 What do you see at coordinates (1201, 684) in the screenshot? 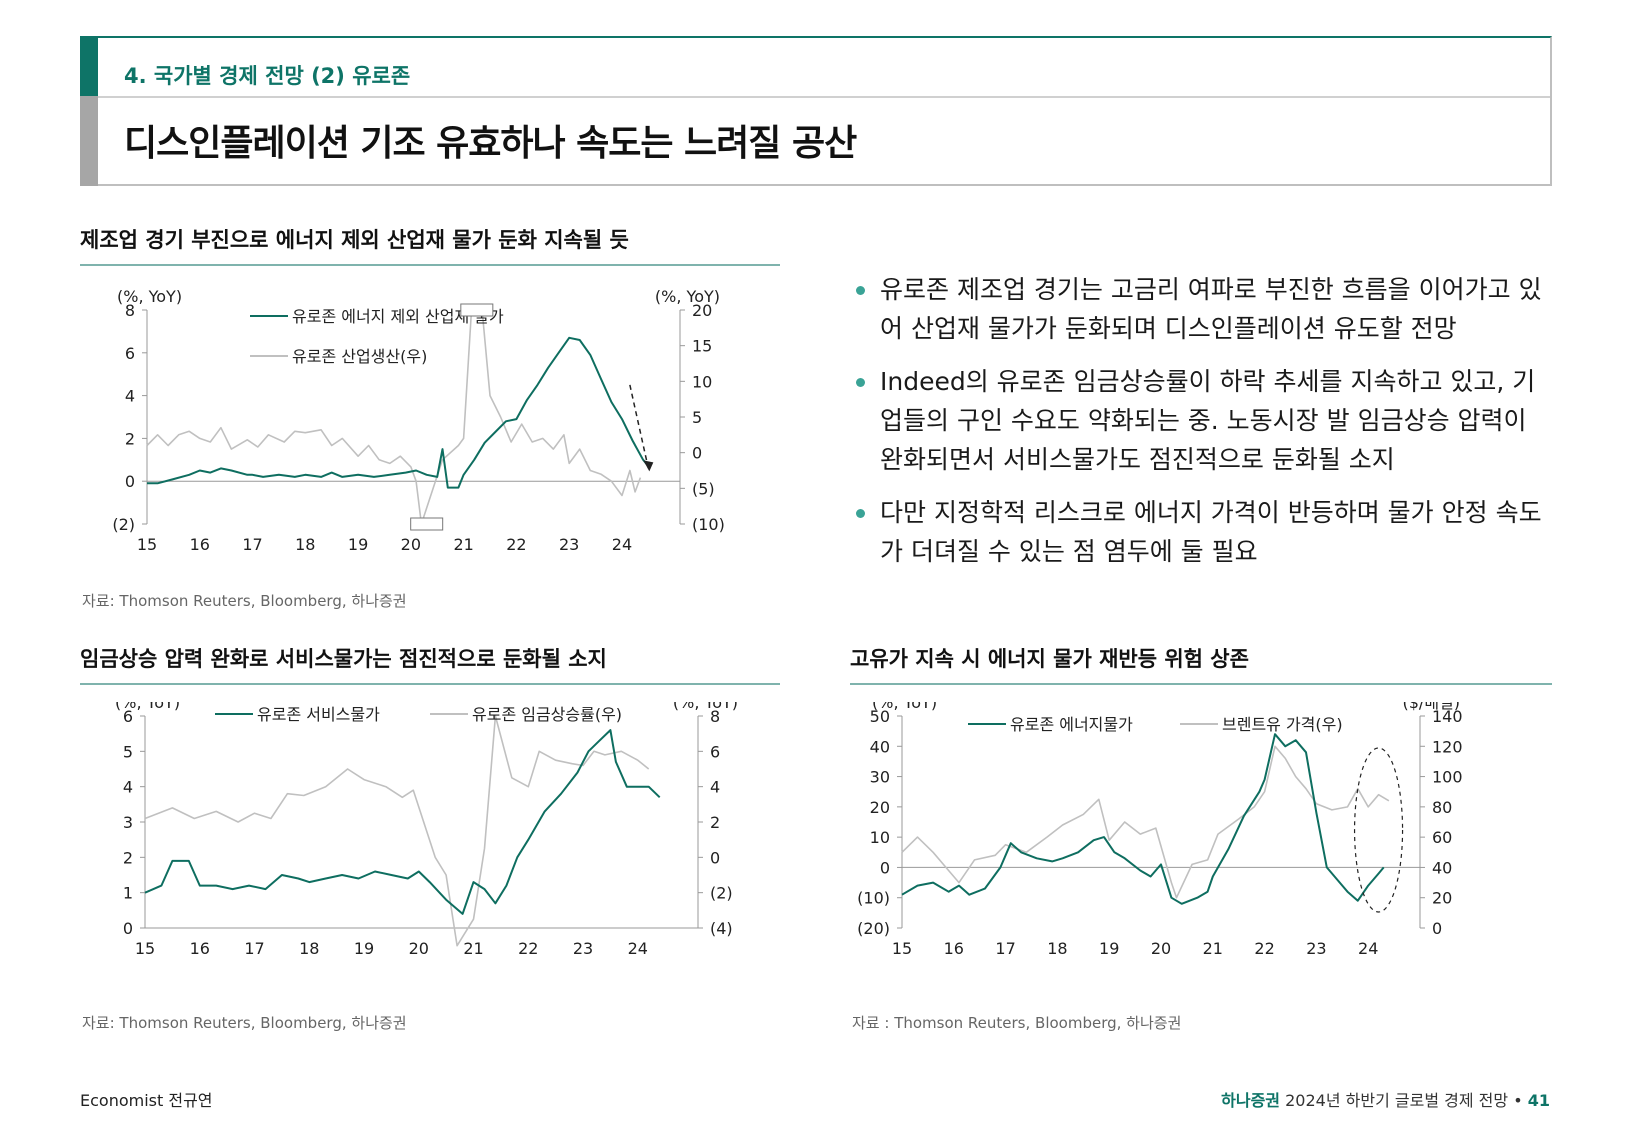
I see `chart3-title-rule` at bounding box center [1201, 684].